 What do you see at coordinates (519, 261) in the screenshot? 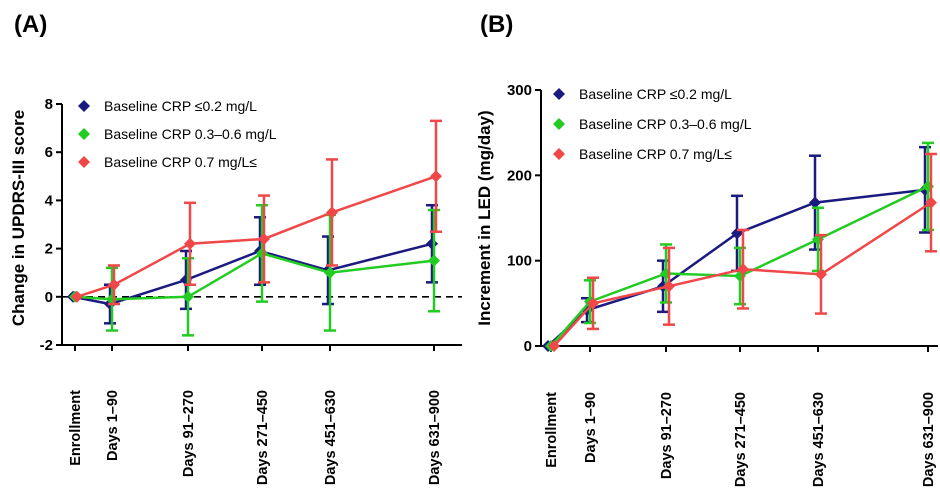
I see `y-tick-label: 100` at bounding box center [519, 261].